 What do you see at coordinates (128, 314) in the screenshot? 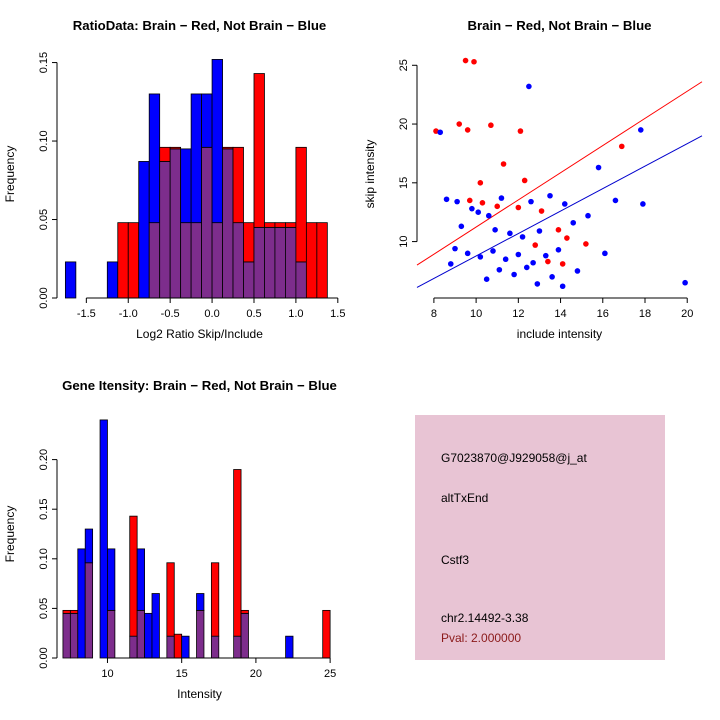
I see `svg-text: -1.0` at bounding box center [128, 314].